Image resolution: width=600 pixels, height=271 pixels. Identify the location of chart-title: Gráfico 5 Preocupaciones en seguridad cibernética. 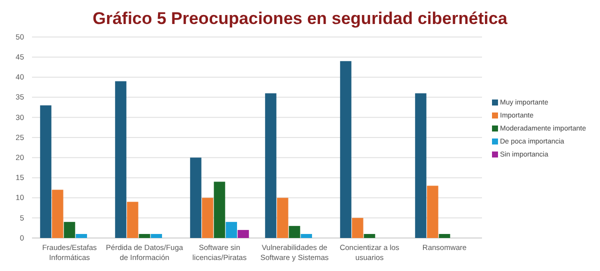
(300, 18).